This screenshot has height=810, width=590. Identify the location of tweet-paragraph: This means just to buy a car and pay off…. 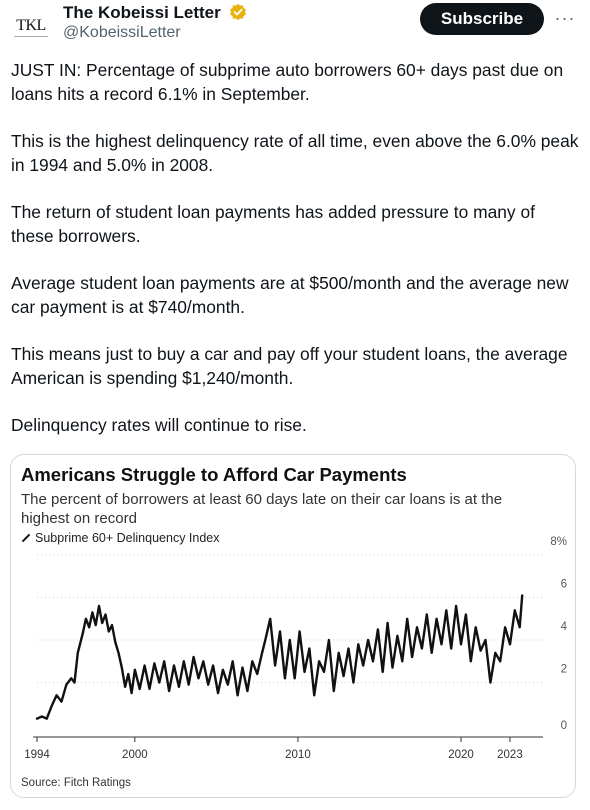
(289, 366).